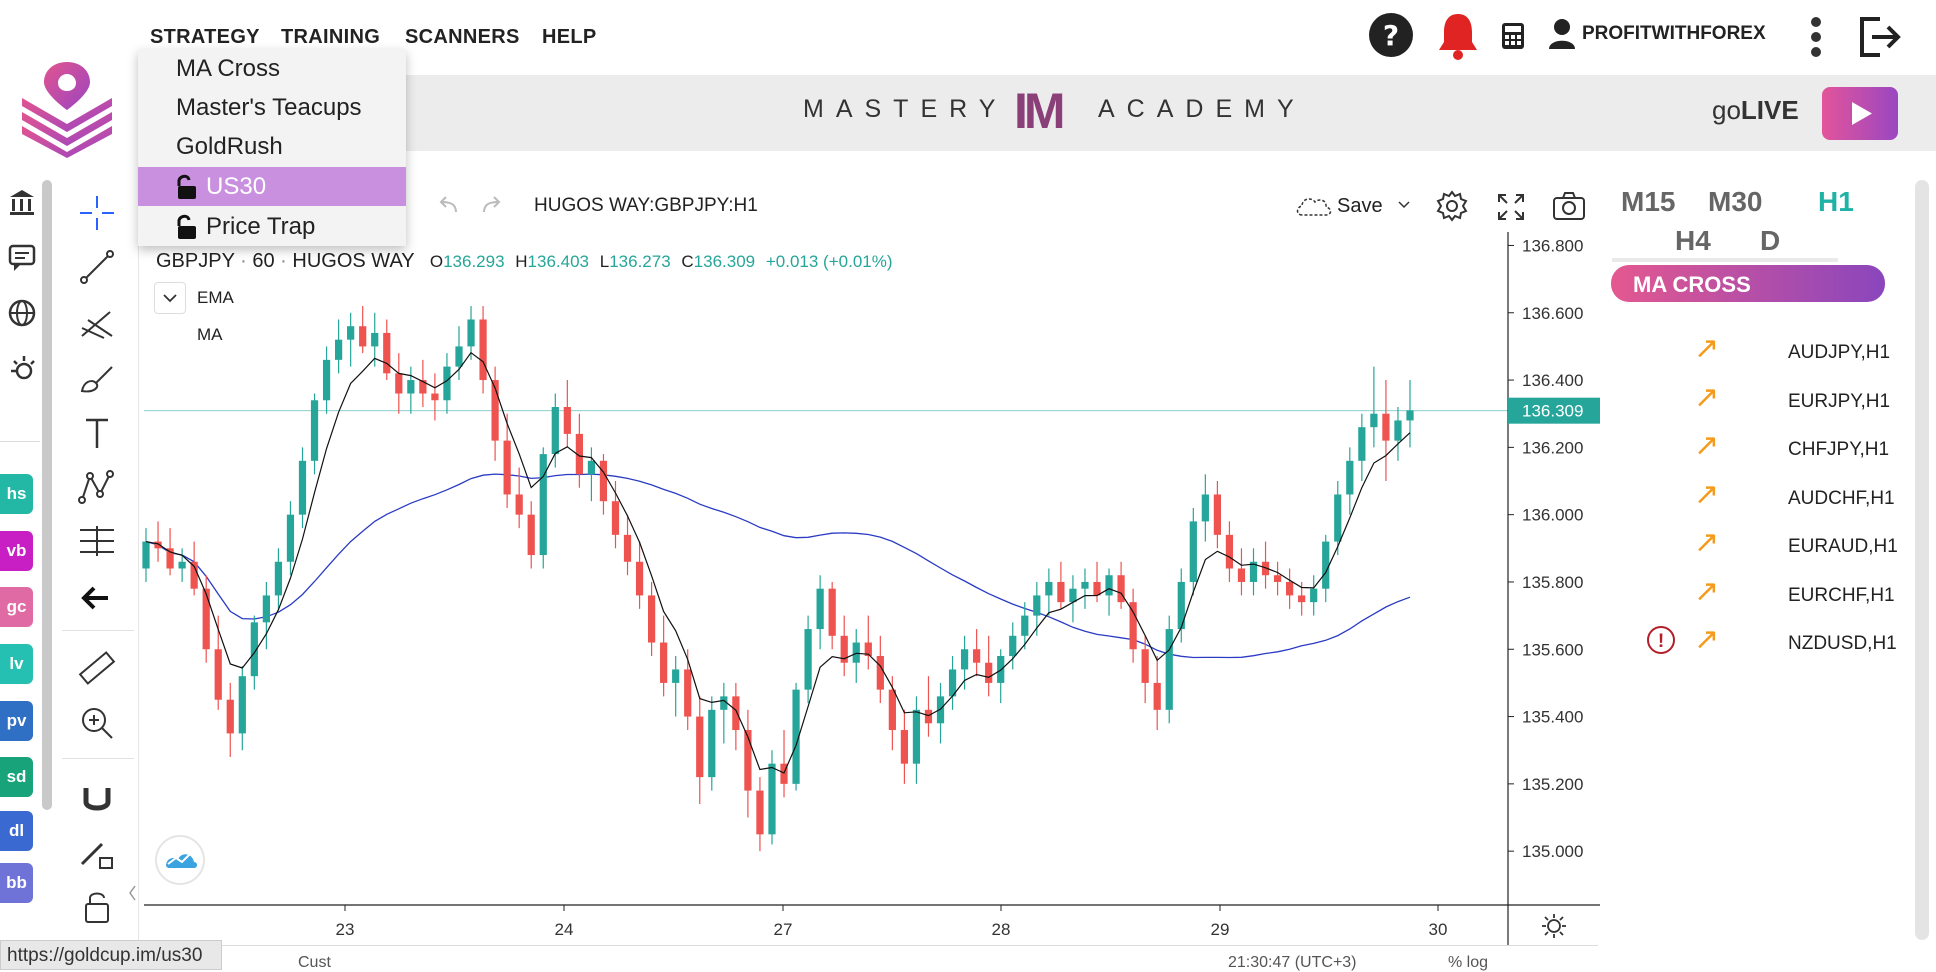  What do you see at coordinates (1839, 352) in the screenshot?
I see `scanner-pair: AUDJPY,H1` at bounding box center [1839, 352].